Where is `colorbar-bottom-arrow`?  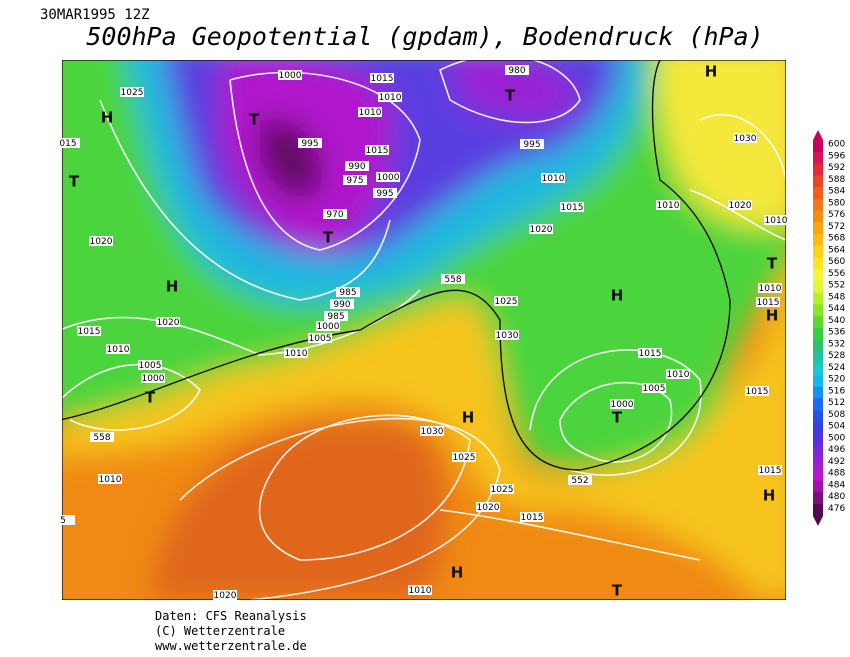
colorbar-bottom-arrow is located at coordinates (818, 521).